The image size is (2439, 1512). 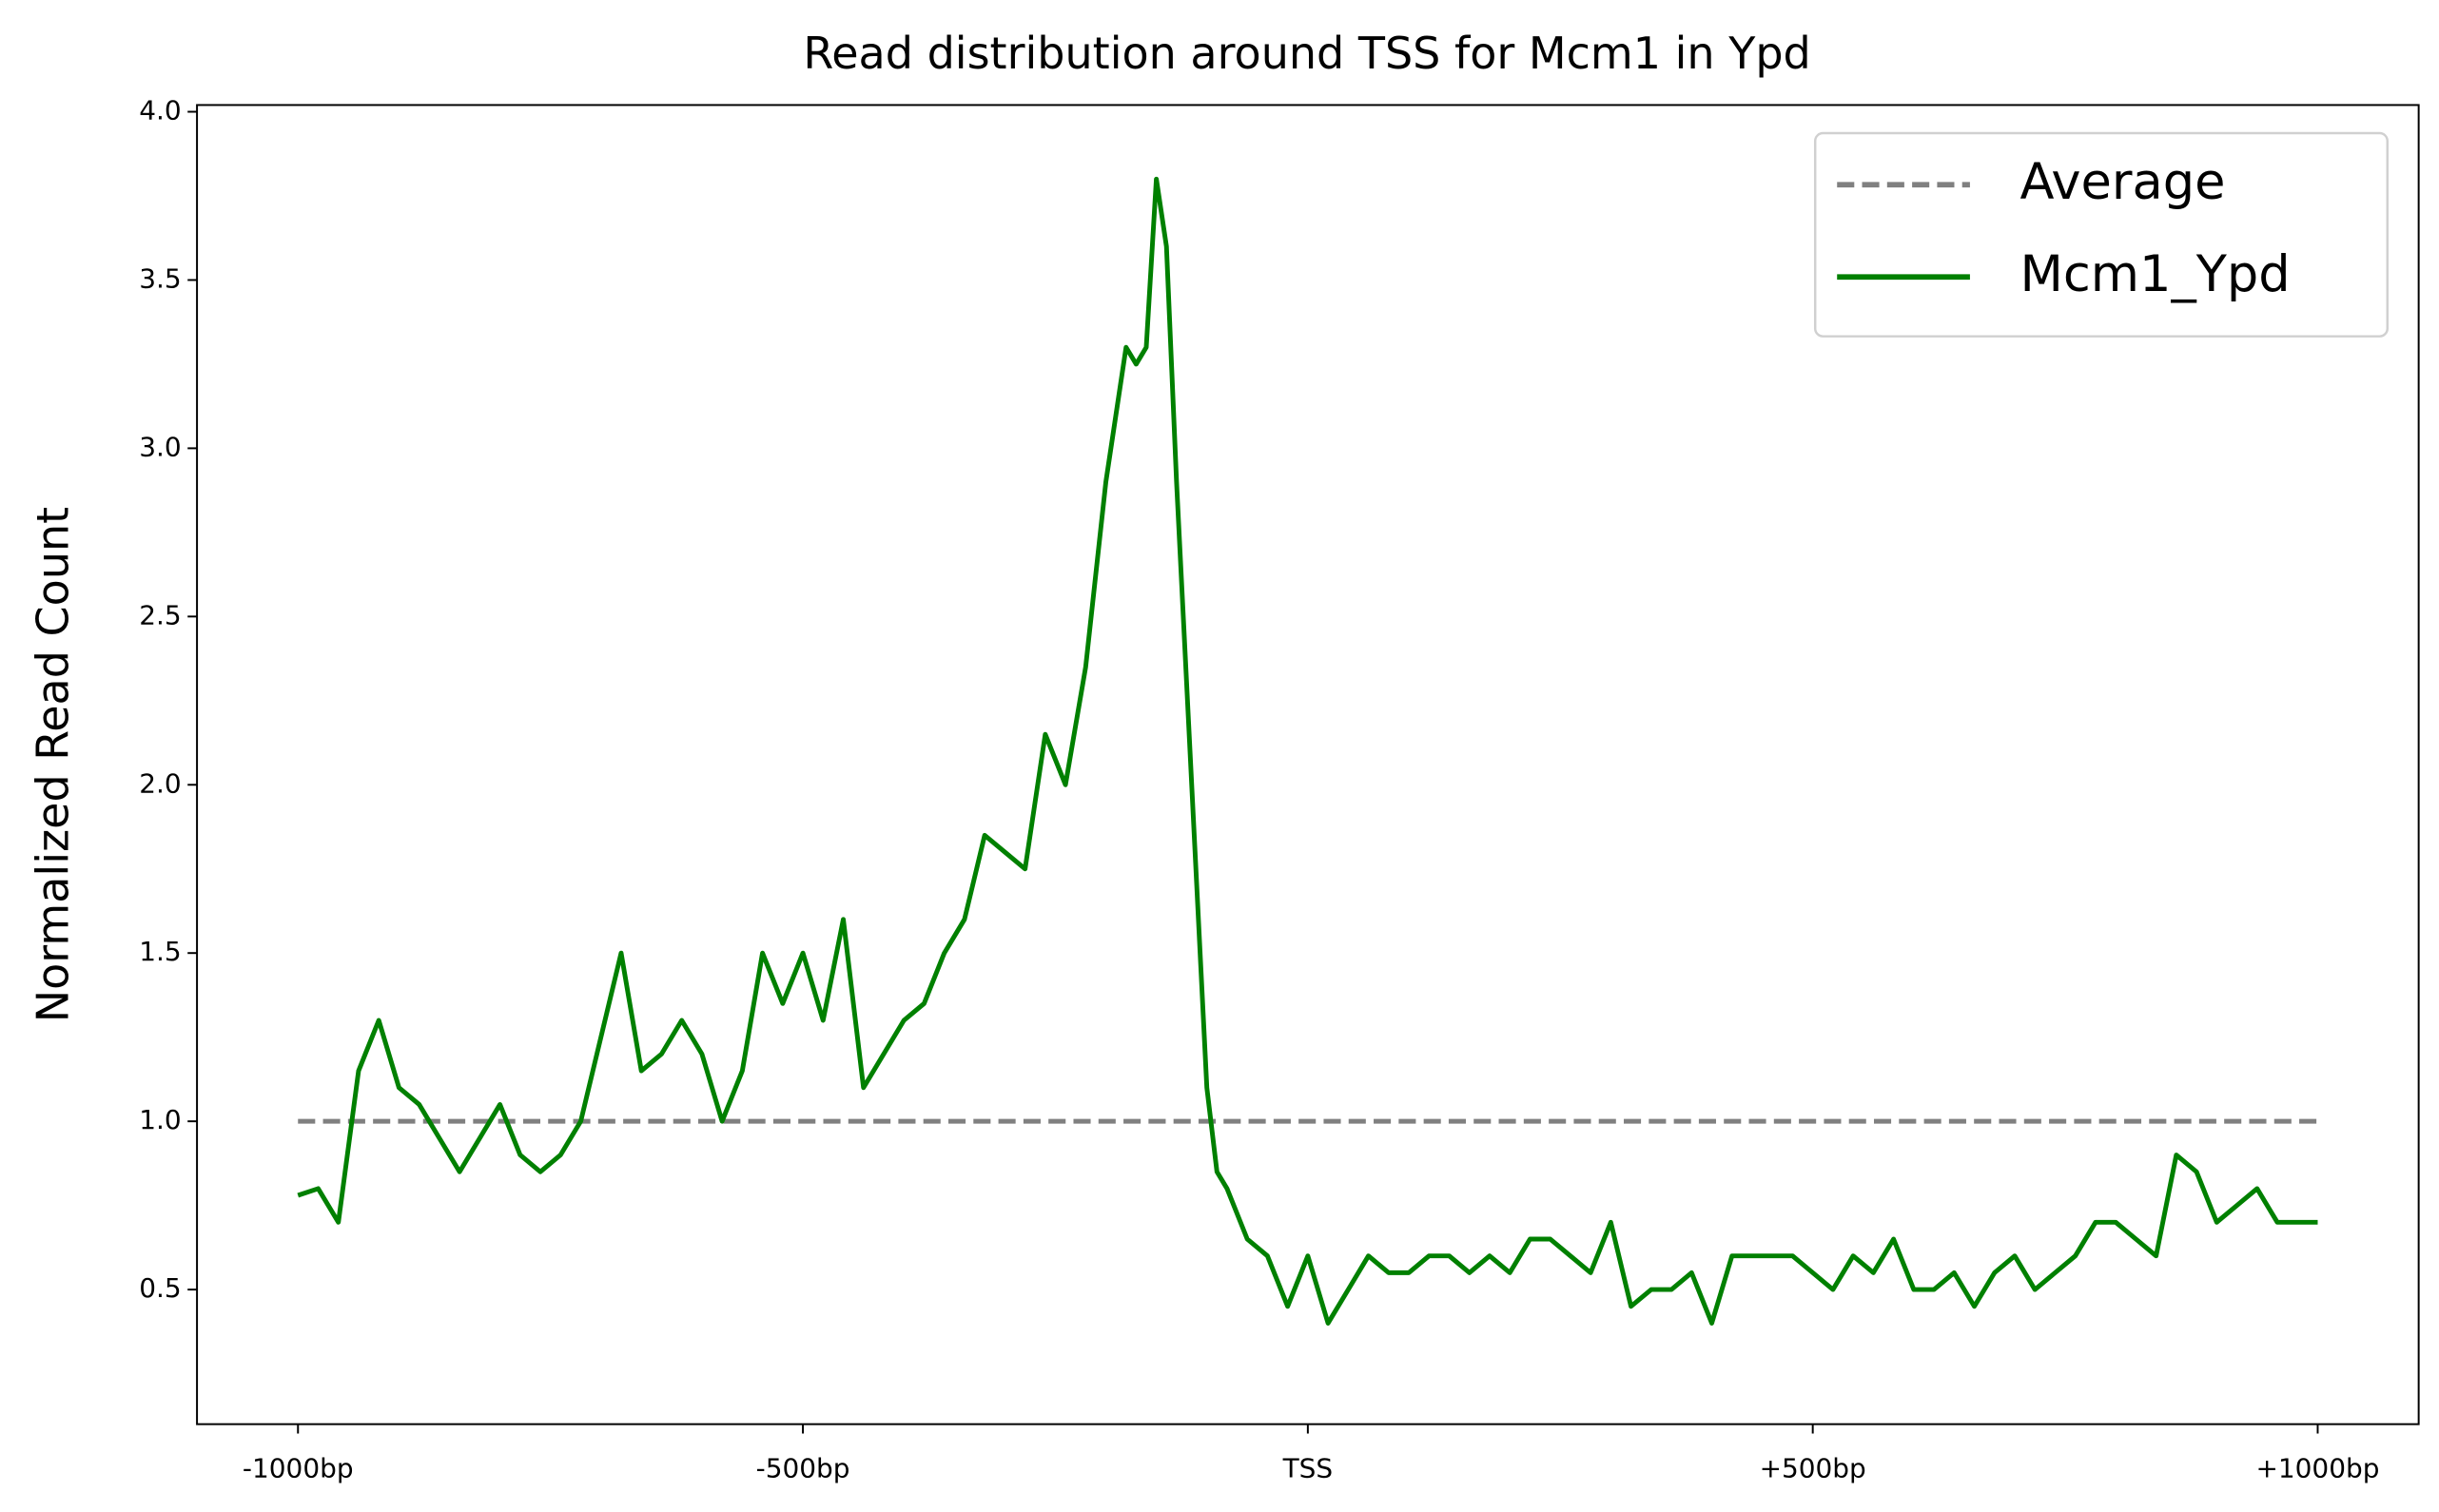 What do you see at coordinates (160, 614) in the screenshot?
I see `y-tick-label: 2.5` at bounding box center [160, 614].